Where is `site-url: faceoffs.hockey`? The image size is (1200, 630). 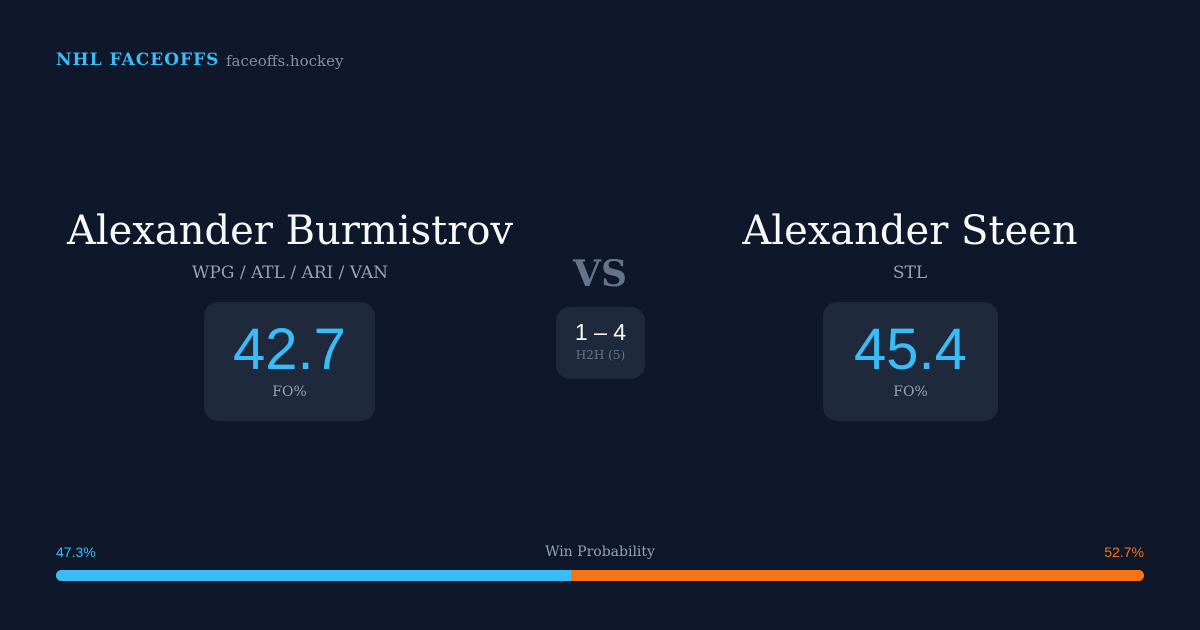 site-url: faceoffs.hockey is located at coordinates (285, 61).